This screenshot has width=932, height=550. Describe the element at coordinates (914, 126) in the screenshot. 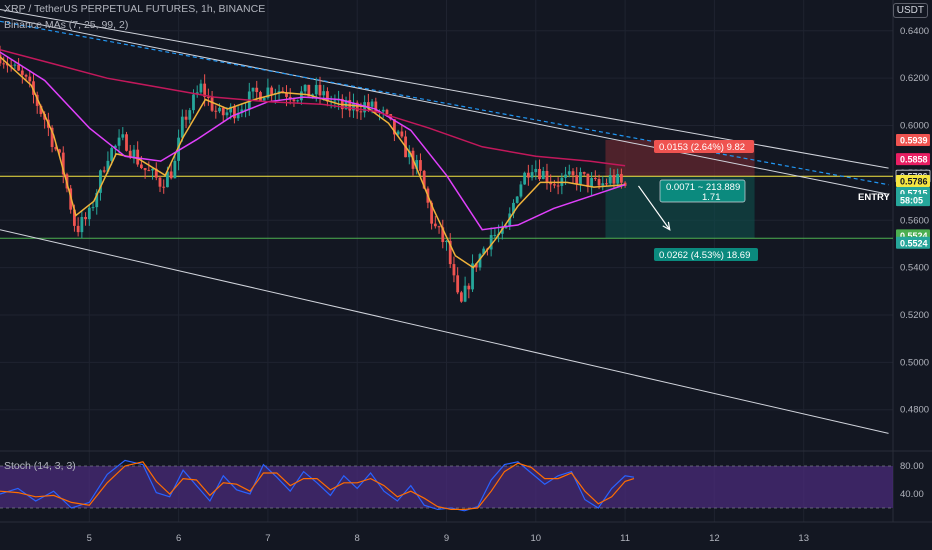

I see `price-tick-label: 0.6000` at that location.